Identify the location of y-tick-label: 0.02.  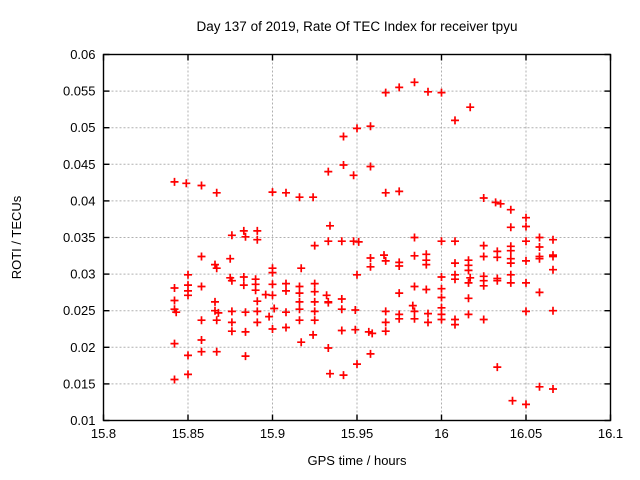
(82, 347).